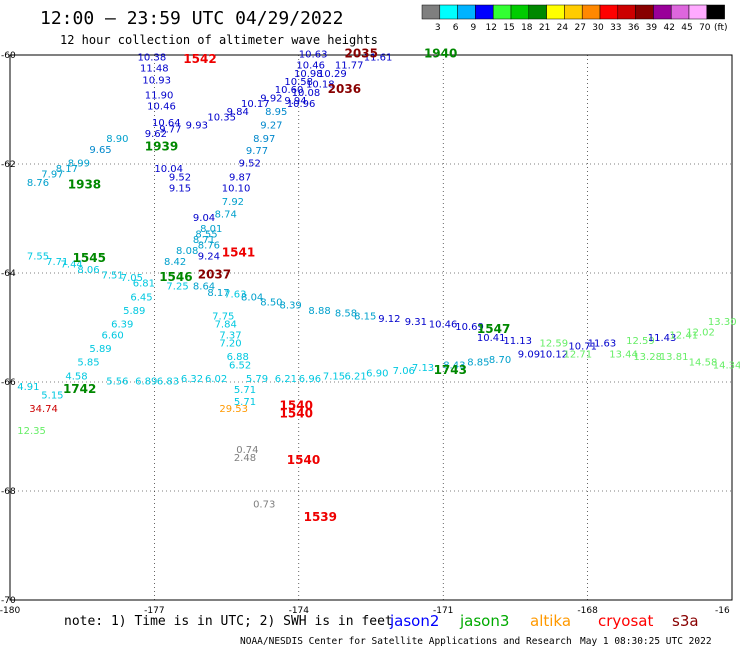 The width and height of the screenshot is (740, 650). Describe the element at coordinates (686, 28) in the screenshot. I see `legend-label: 45` at that location.